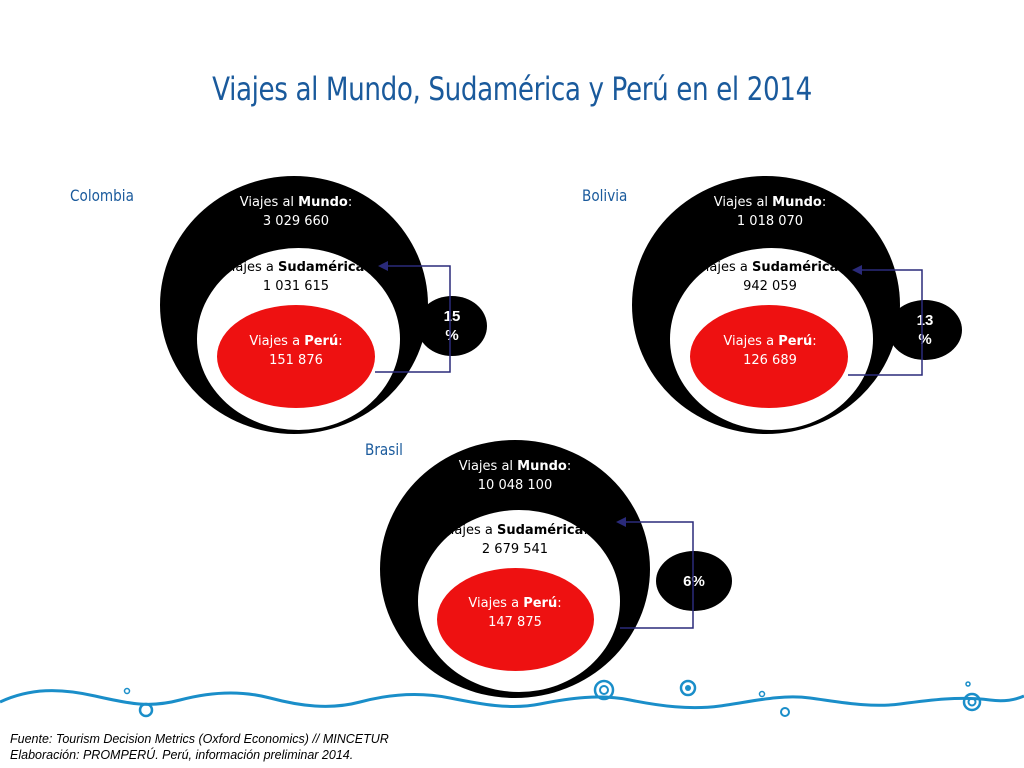 This screenshot has width=1024, height=768. Describe the element at coordinates (885, 320) in the screenshot. I see `connector-arrow-bolivia` at that location.